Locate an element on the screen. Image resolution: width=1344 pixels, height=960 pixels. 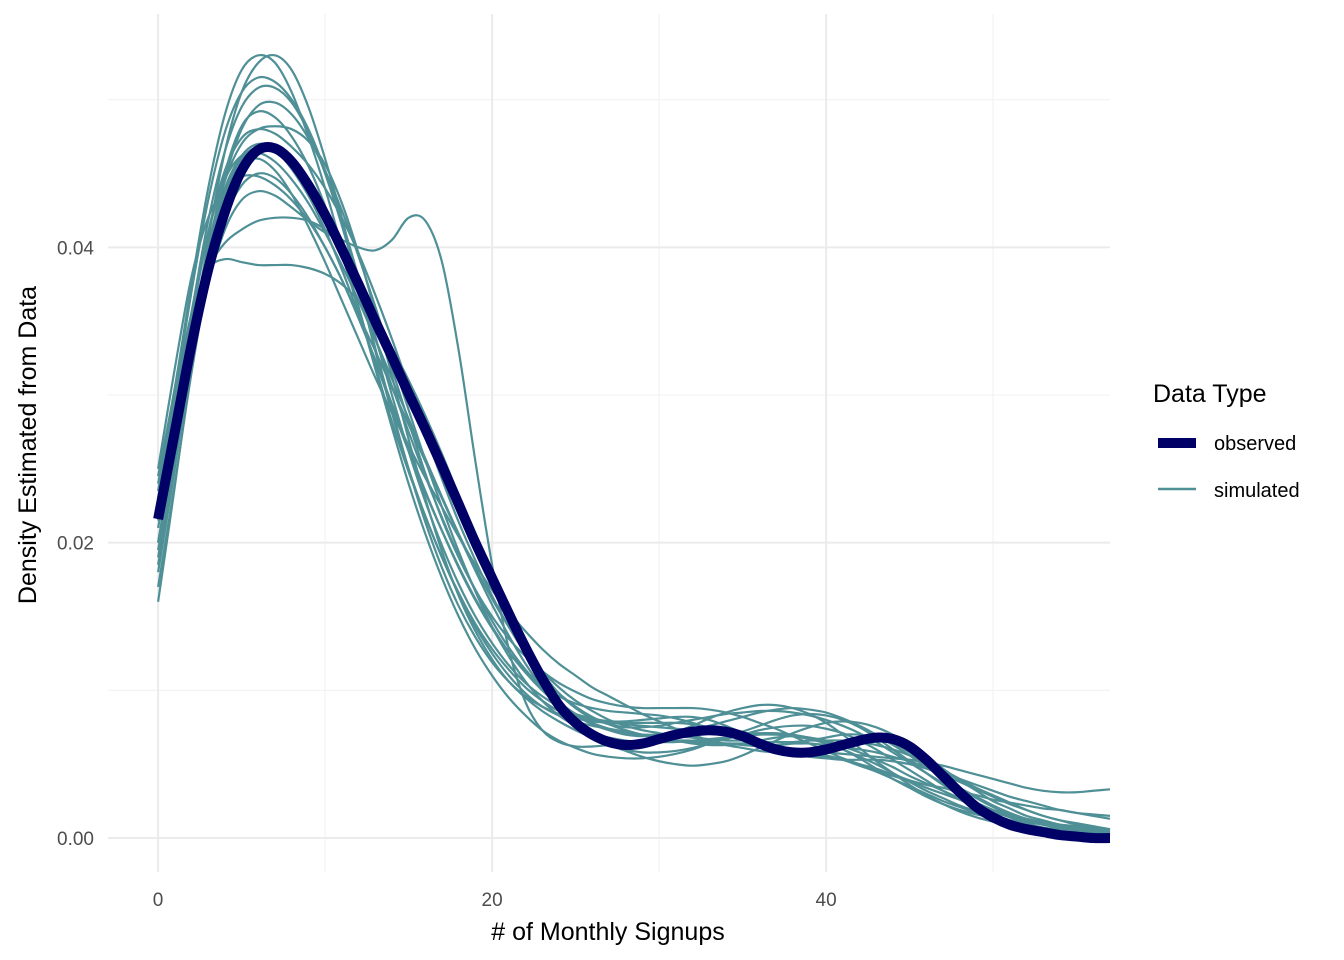
y-tick-label: 0.00 is located at coordinates (75, 839).